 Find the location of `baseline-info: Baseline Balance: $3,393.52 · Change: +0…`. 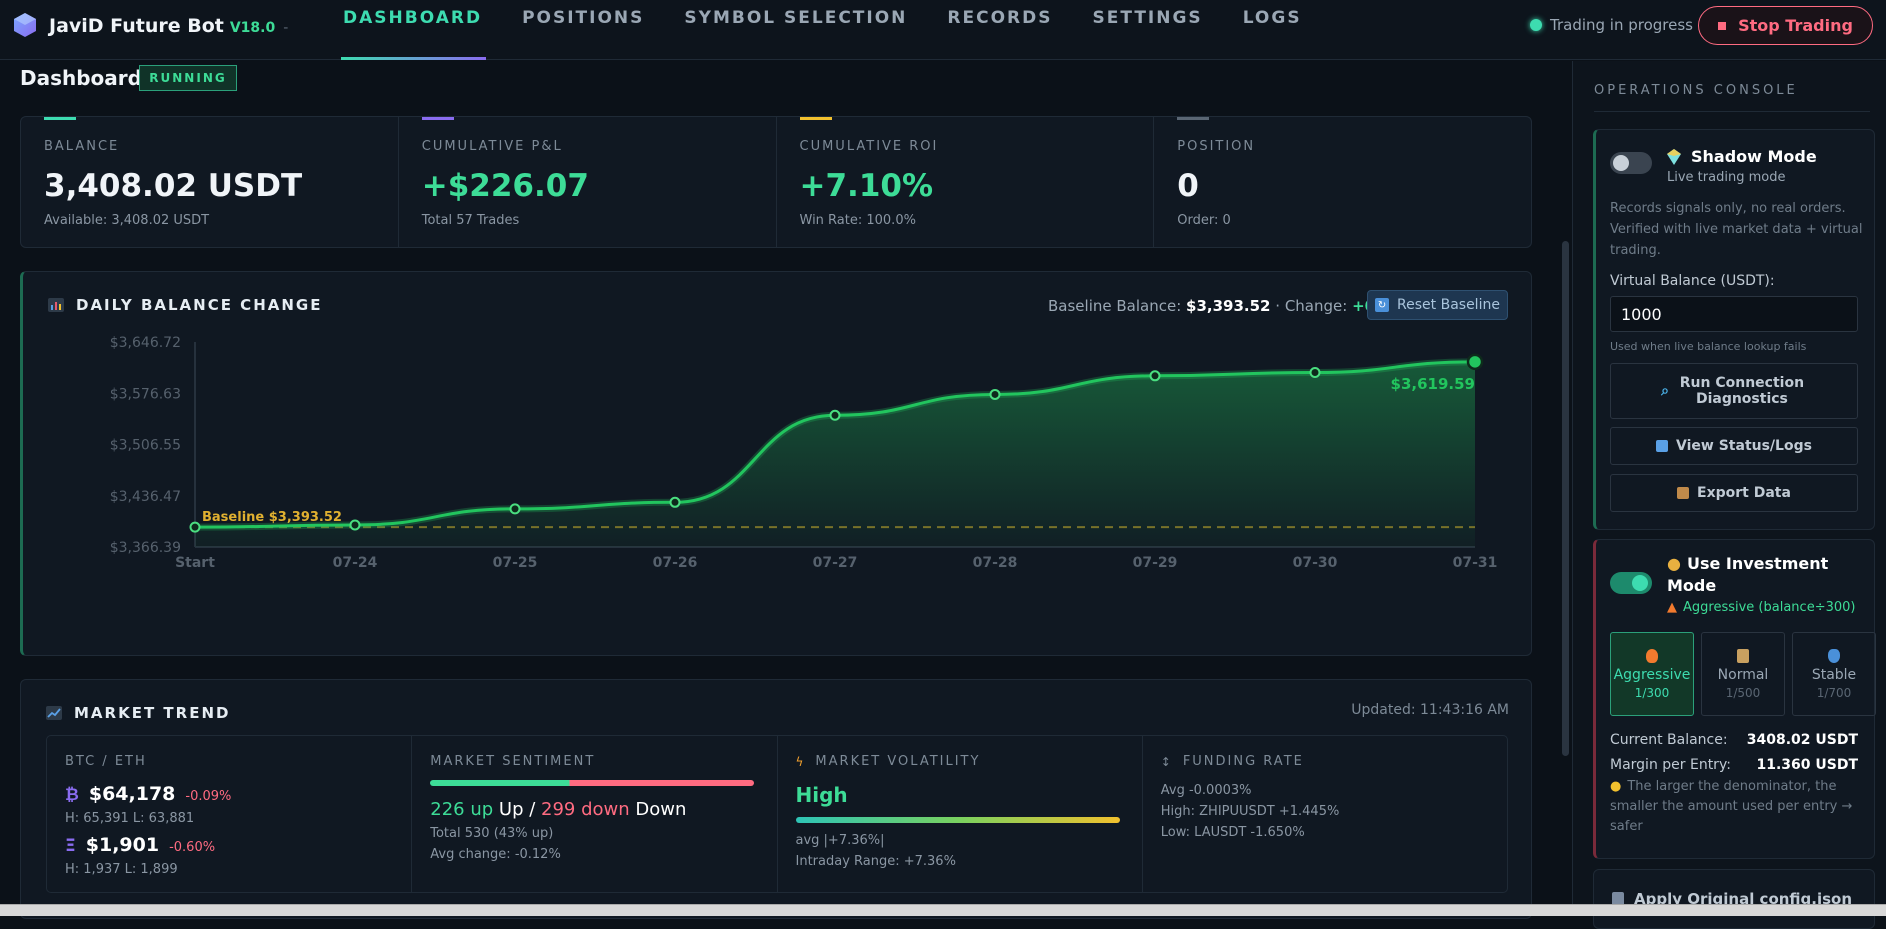

baseline-info: Baseline Balance: $3,393.52 · Change: +0… is located at coordinates (1232, 306).